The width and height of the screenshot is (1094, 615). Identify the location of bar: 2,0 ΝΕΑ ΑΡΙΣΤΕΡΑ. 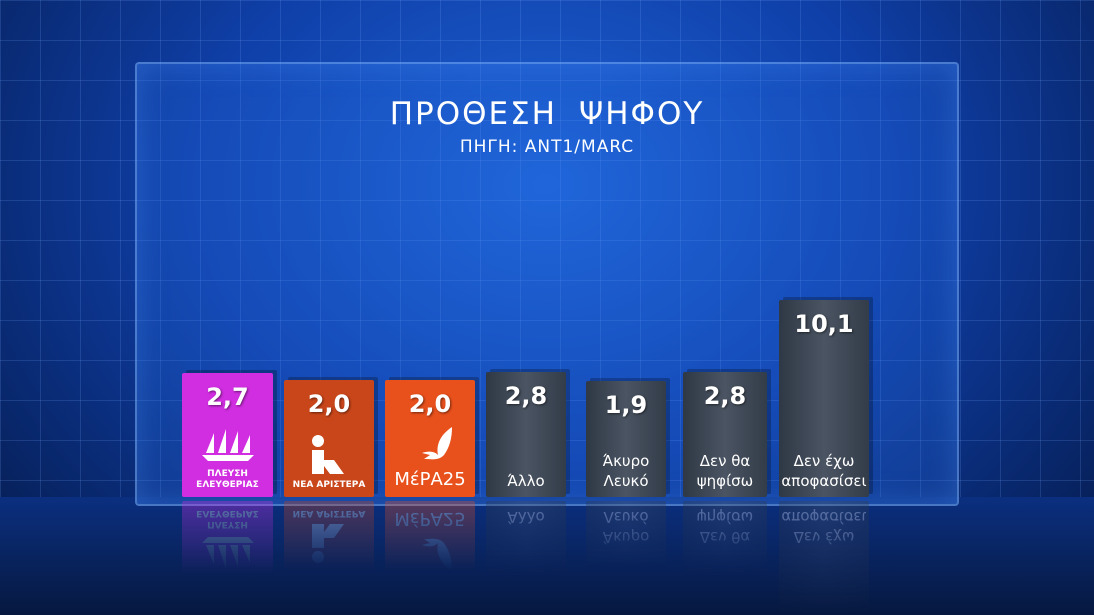
(329, 438).